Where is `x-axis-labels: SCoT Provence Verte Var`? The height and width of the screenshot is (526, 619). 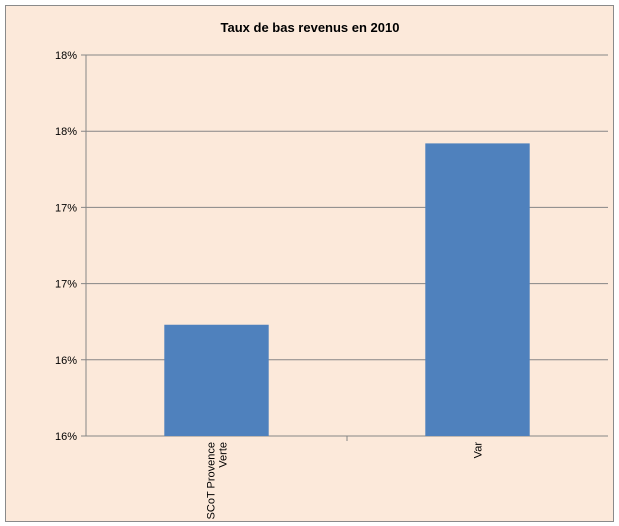 x-axis-labels: SCoT Provence Verte Var is located at coordinates (345, 481).